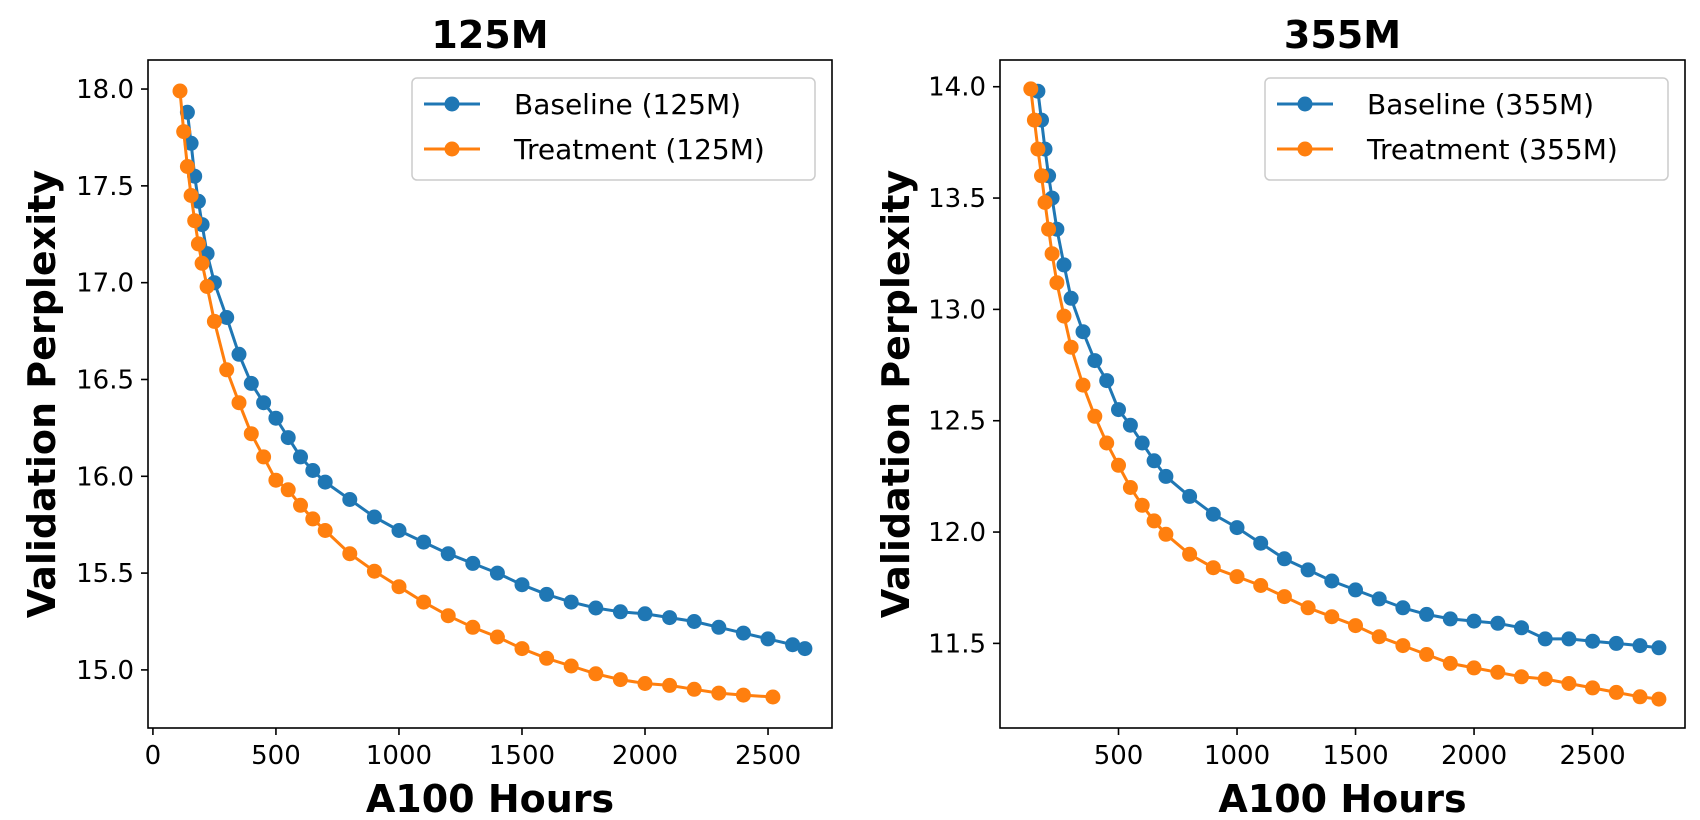  I want to click on y-tick-label: 13.0, so click(957, 310).